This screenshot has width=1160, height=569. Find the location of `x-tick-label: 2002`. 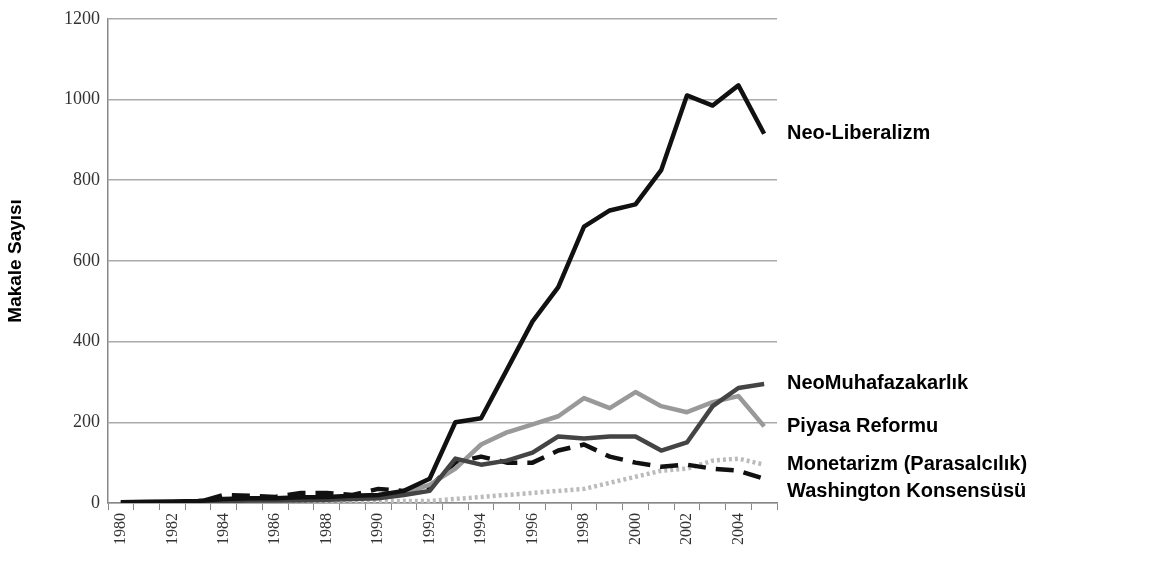

x-tick-label: 2002 is located at coordinates (686, 529).